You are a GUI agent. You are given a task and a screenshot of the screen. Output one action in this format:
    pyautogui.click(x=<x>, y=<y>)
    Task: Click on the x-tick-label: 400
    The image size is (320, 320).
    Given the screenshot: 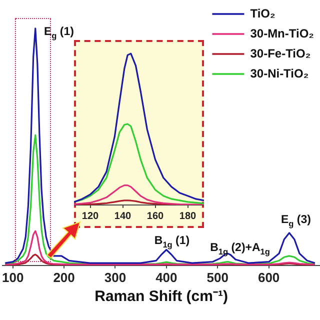 What is the action you would take?
    pyautogui.click(x=167, y=277)
    